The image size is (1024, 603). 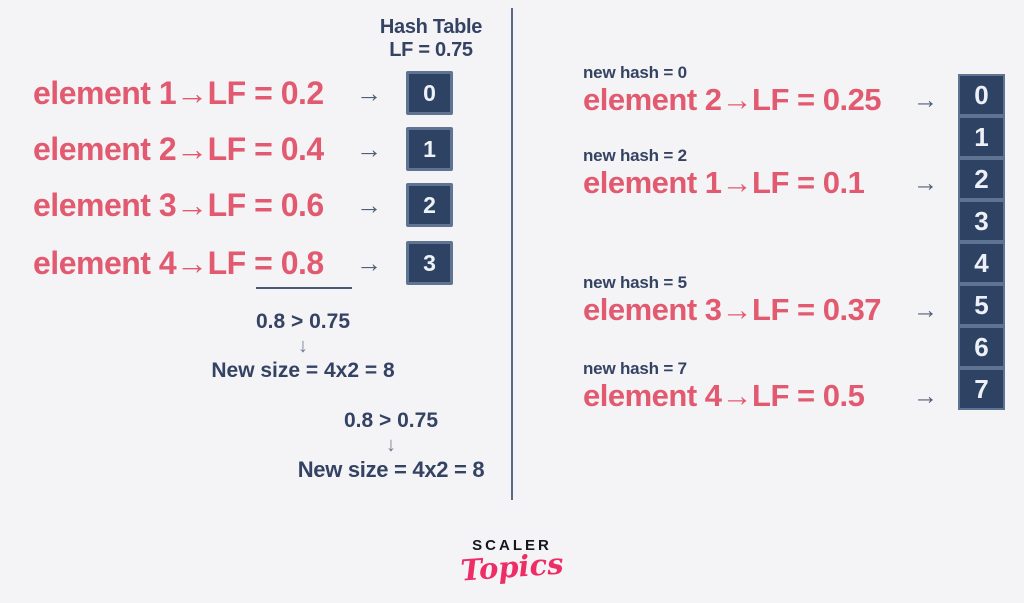 I want to click on left-row-4: element 4→LF = 0.8 → 3, so click(x=256, y=263).